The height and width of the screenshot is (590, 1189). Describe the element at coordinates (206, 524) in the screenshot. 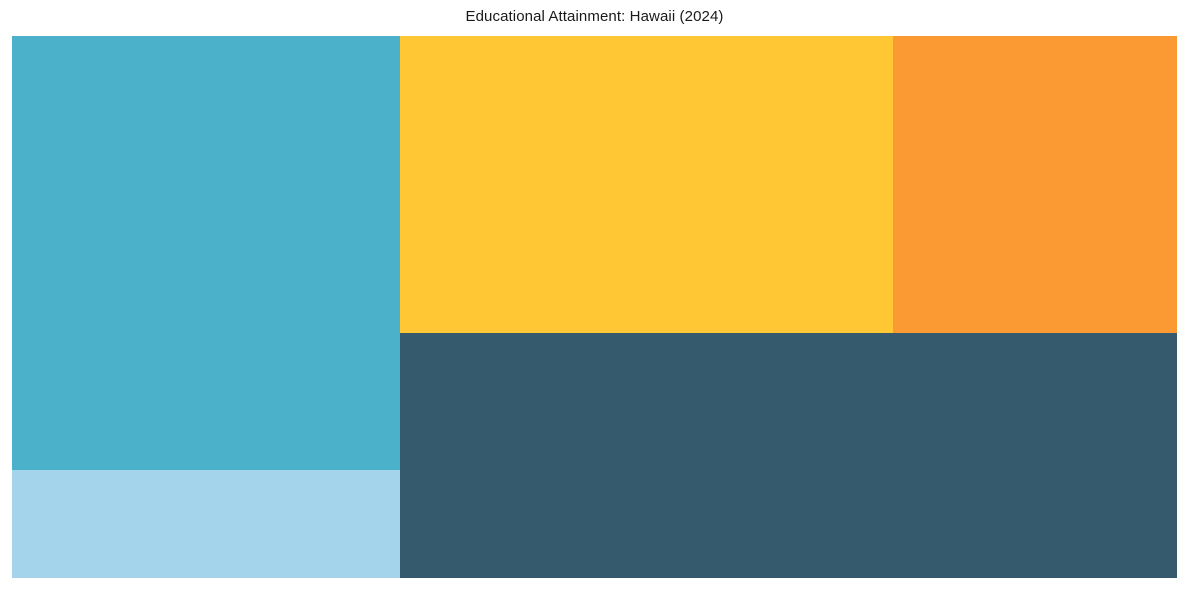

I see `treemap-tile: Less than high school` at that location.